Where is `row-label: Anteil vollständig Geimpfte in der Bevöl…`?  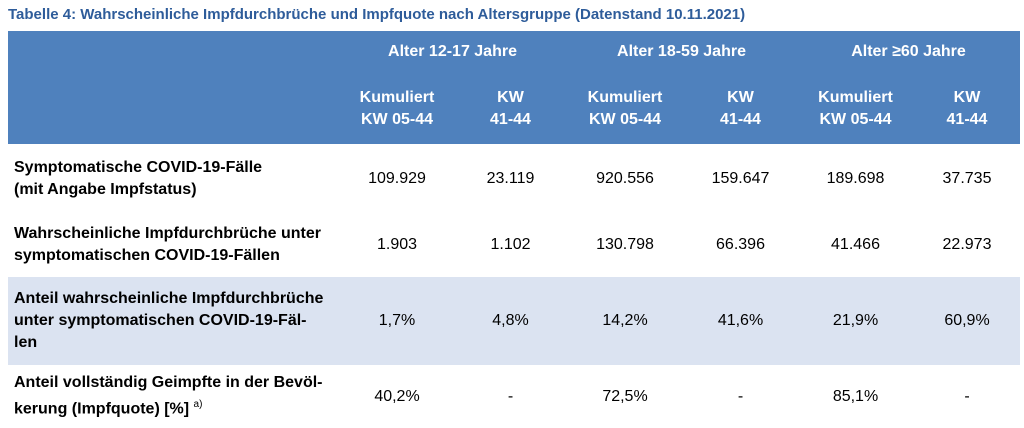 row-label: Anteil vollständig Geimpfte in der Bevöl… is located at coordinates (168, 396).